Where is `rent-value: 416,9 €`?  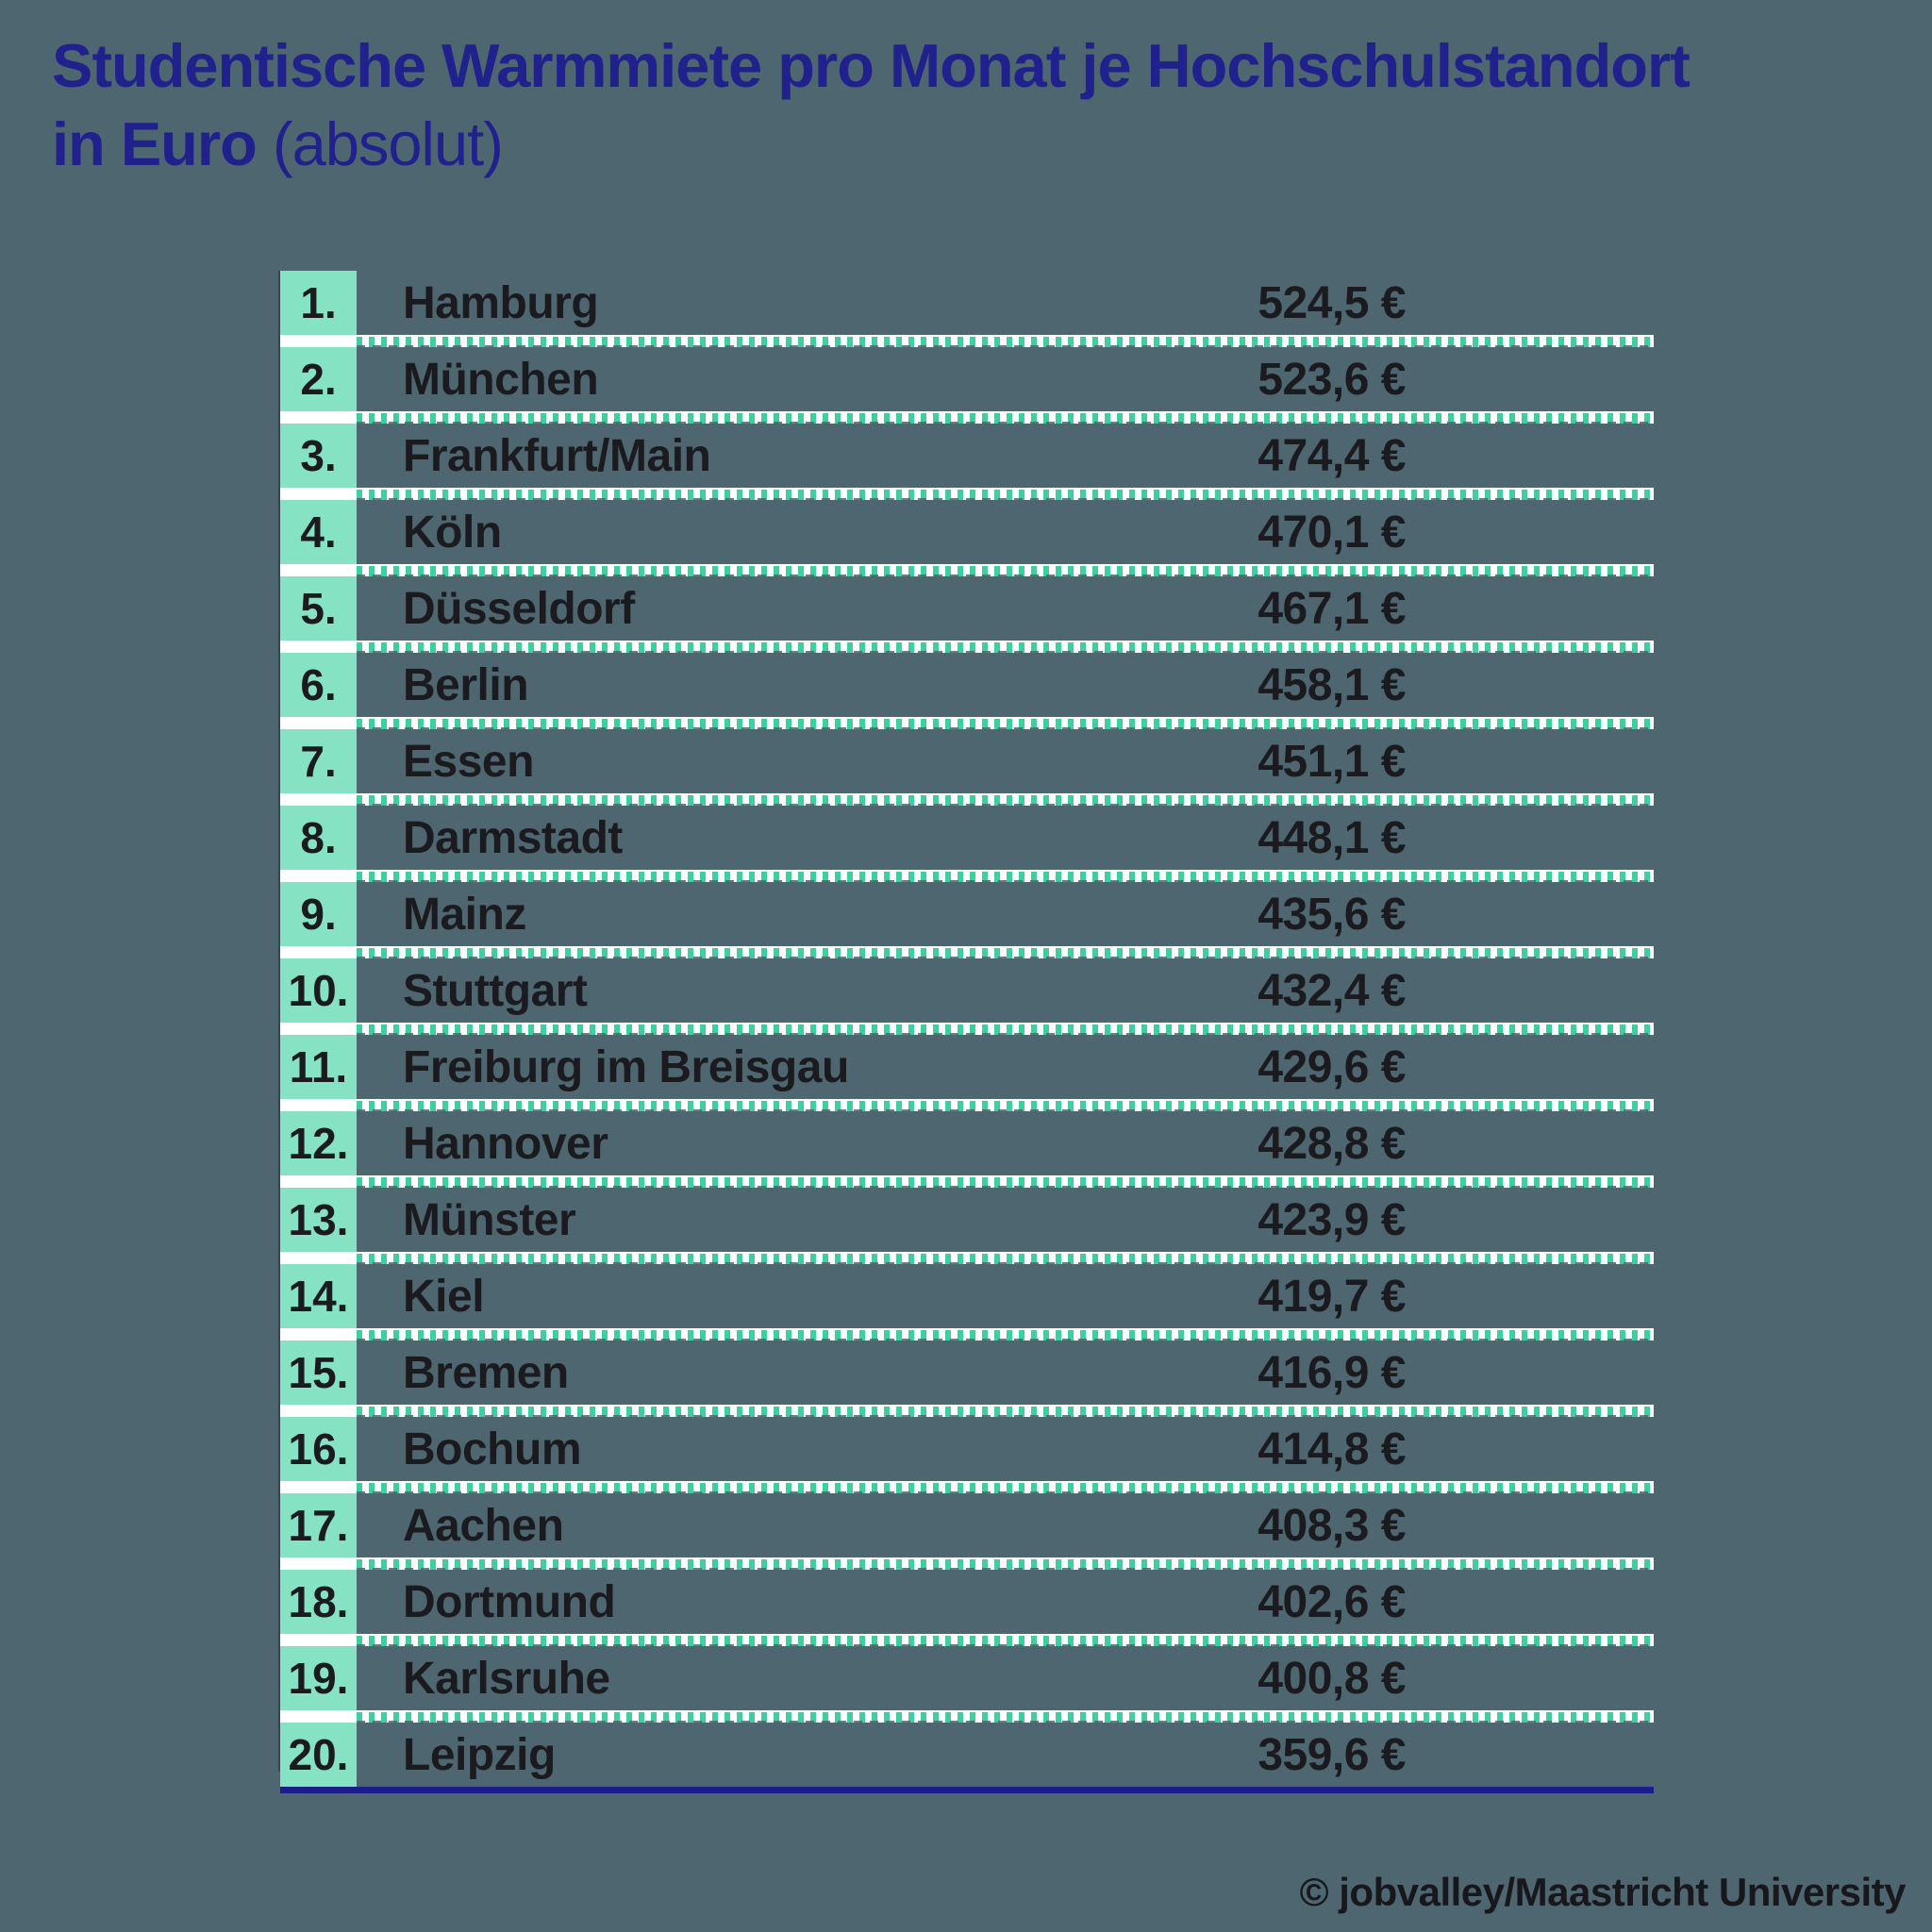 rent-value: 416,9 € is located at coordinates (1331, 1373).